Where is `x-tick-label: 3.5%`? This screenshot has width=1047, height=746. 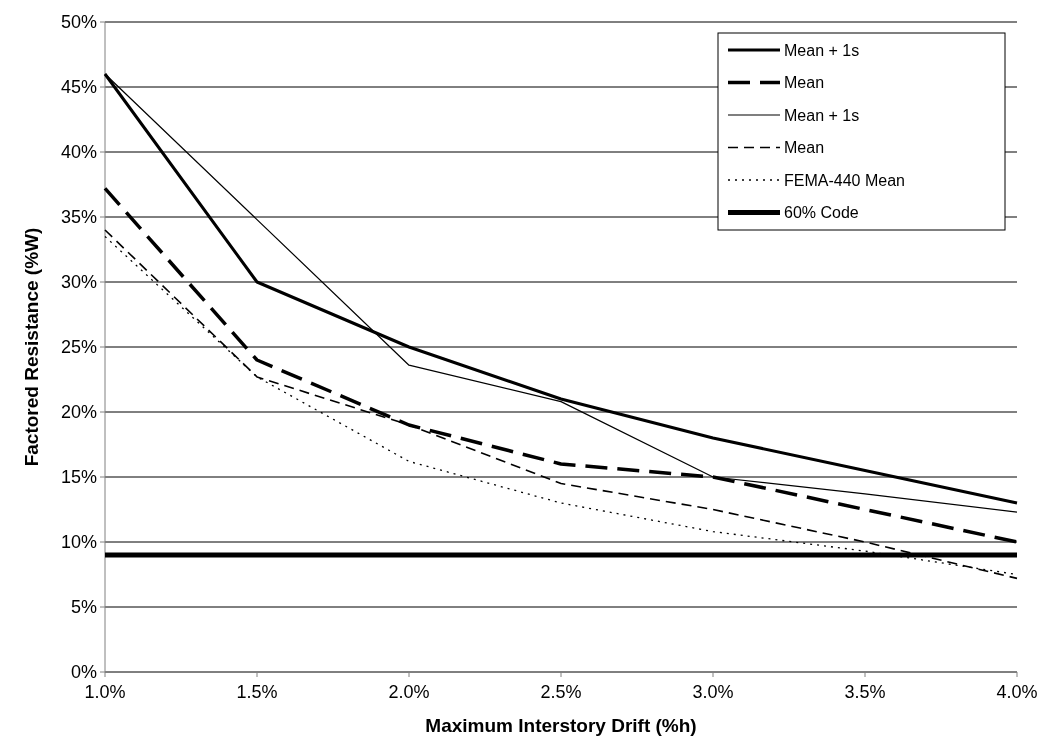 x-tick-label: 3.5% is located at coordinates (865, 692).